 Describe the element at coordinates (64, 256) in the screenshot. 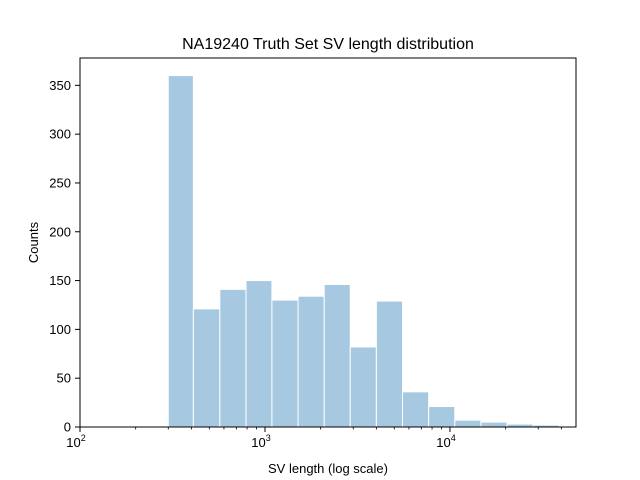

I see `y-axis-ticks: 0 50 100 150 200 250 300 350` at that location.